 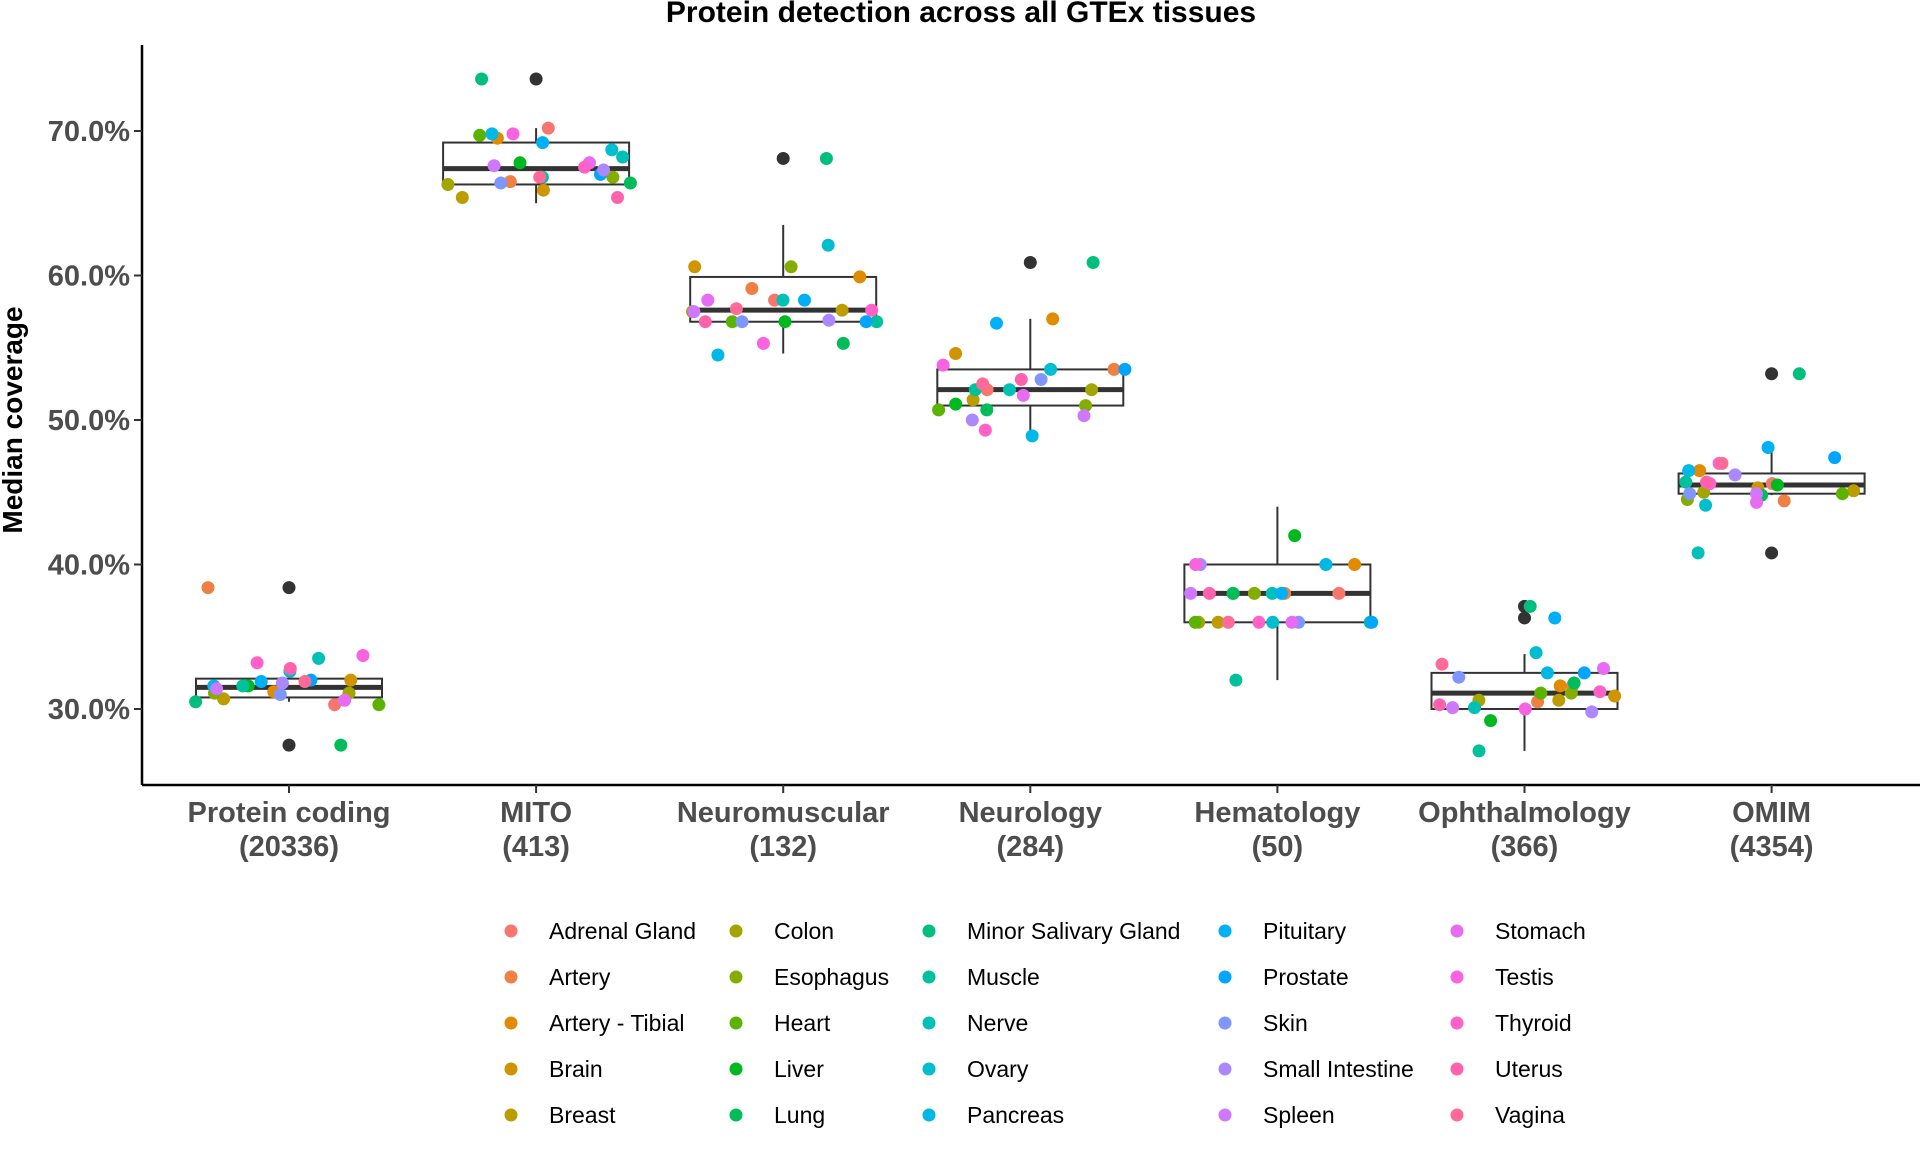 What do you see at coordinates (804, 931) in the screenshot?
I see `legend-label: Colon` at bounding box center [804, 931].